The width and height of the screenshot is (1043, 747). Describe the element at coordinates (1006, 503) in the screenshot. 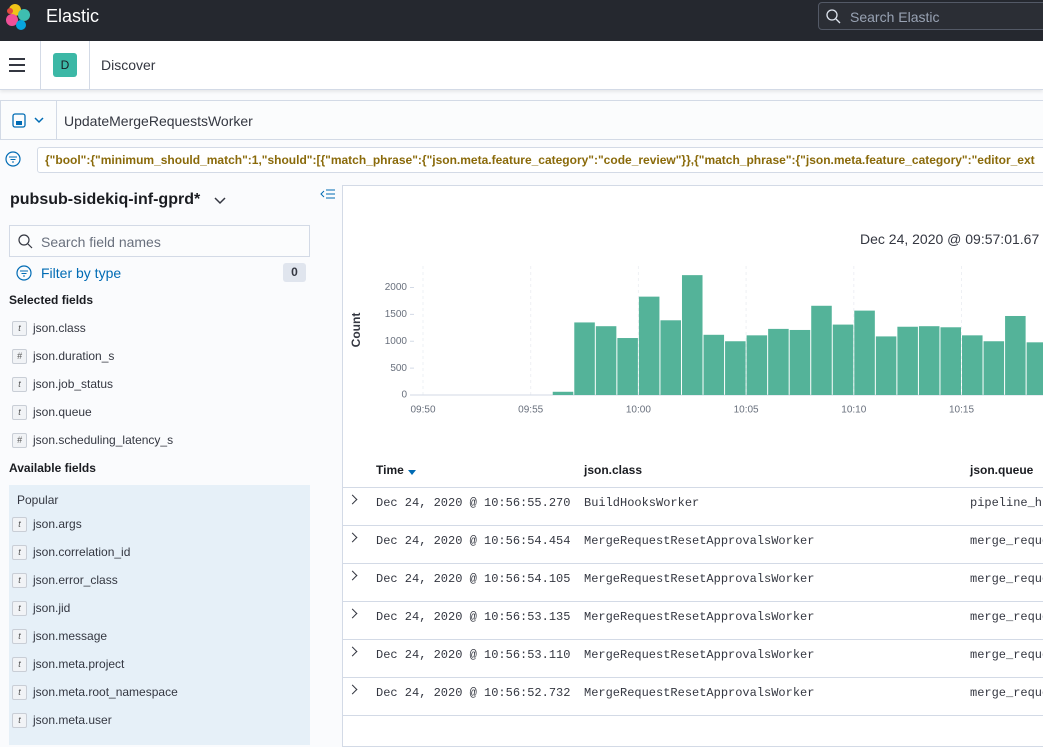

I see `cell: pipeline_h` at that location.